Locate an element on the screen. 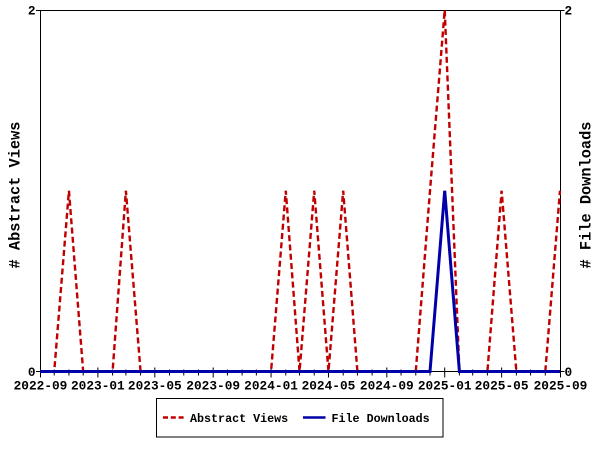  svg-text: 2024-09 is located at coordinates (387, 385).